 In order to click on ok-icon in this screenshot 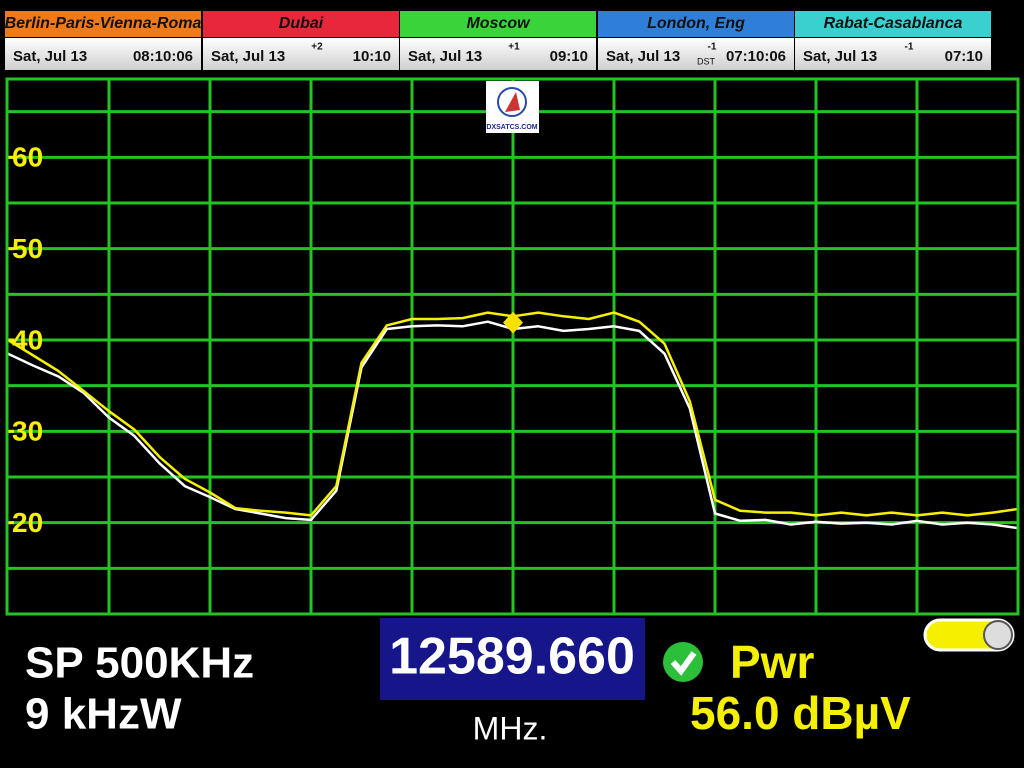, I will do `click(683, 662)`.